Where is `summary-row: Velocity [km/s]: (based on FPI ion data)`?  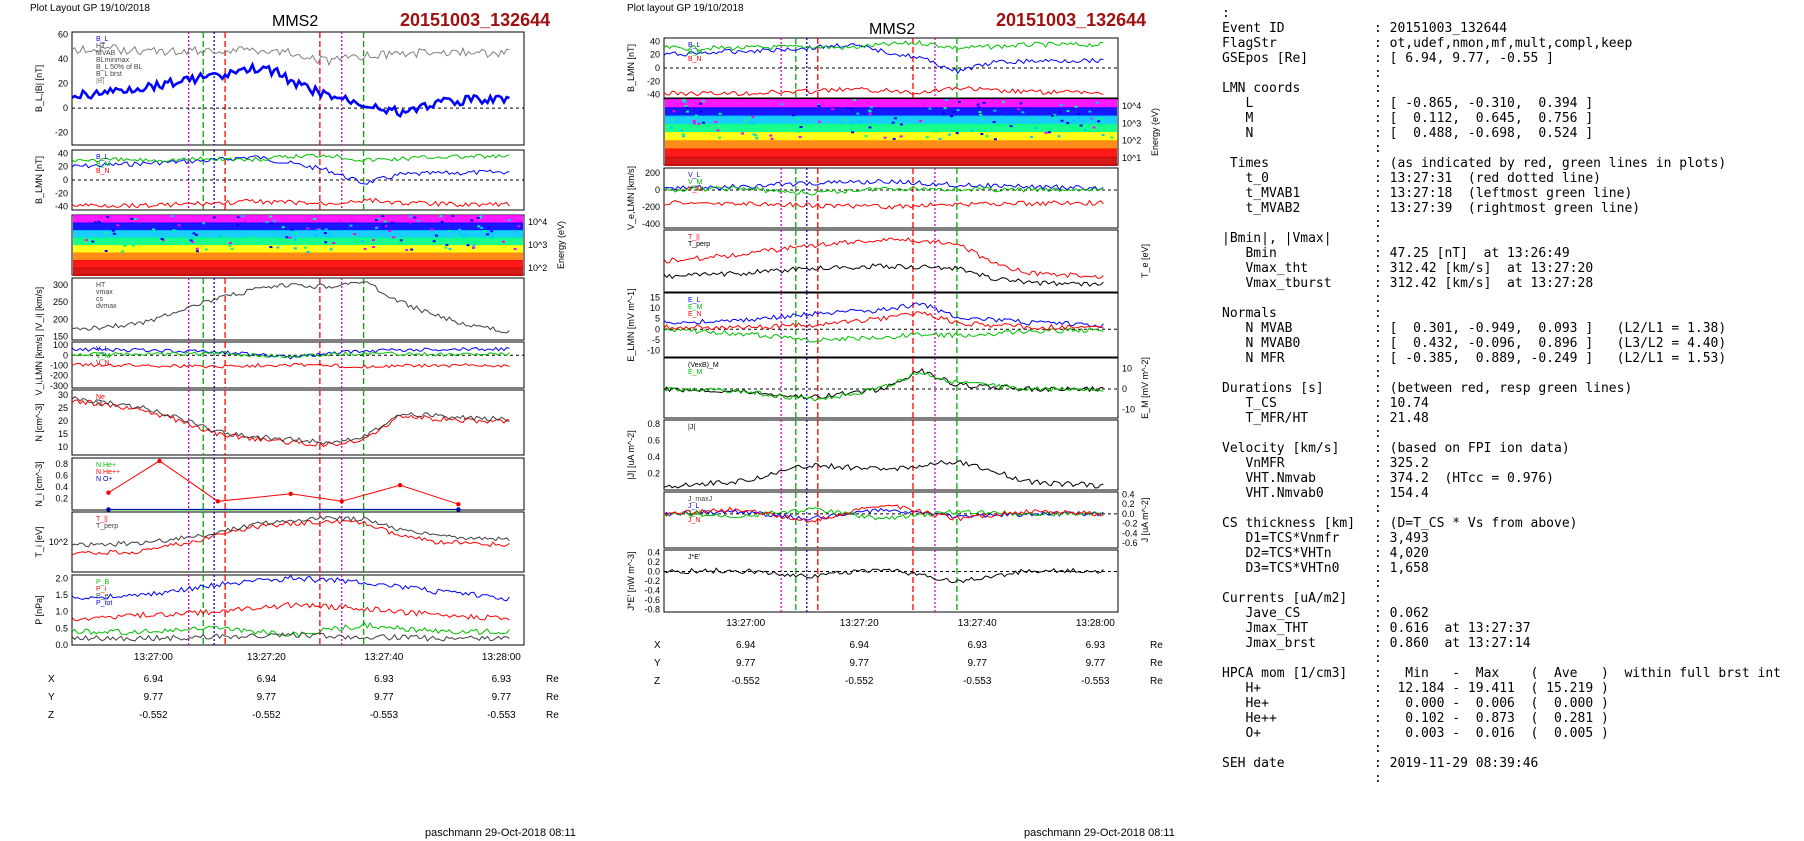
summary-row: Velocity [km/s]: (based on FPI ion data) is located at coordinates (1512, 448).